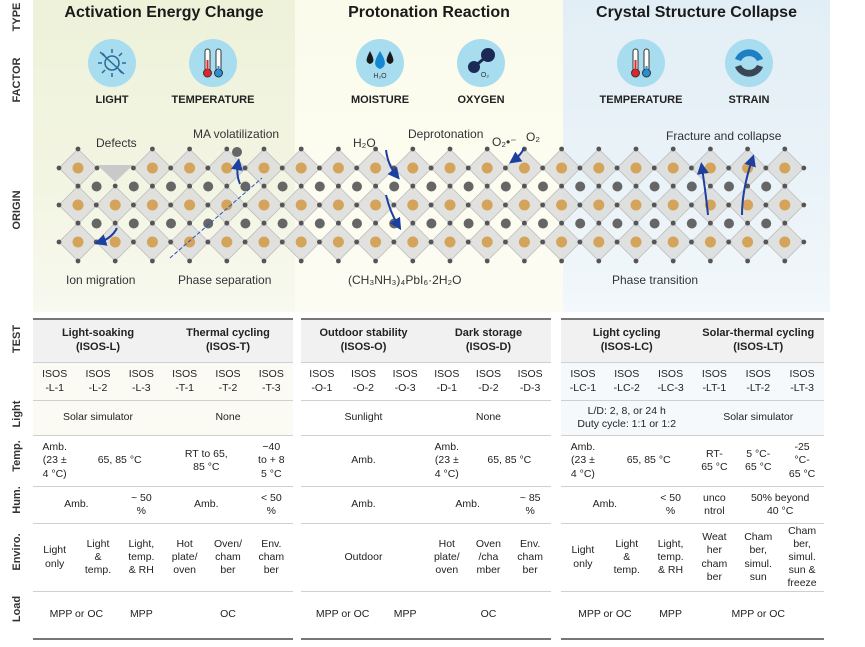  Describe the element at coordinates (112, 72) in the screenshot. I see `factor-light: LIGHT` at that location.